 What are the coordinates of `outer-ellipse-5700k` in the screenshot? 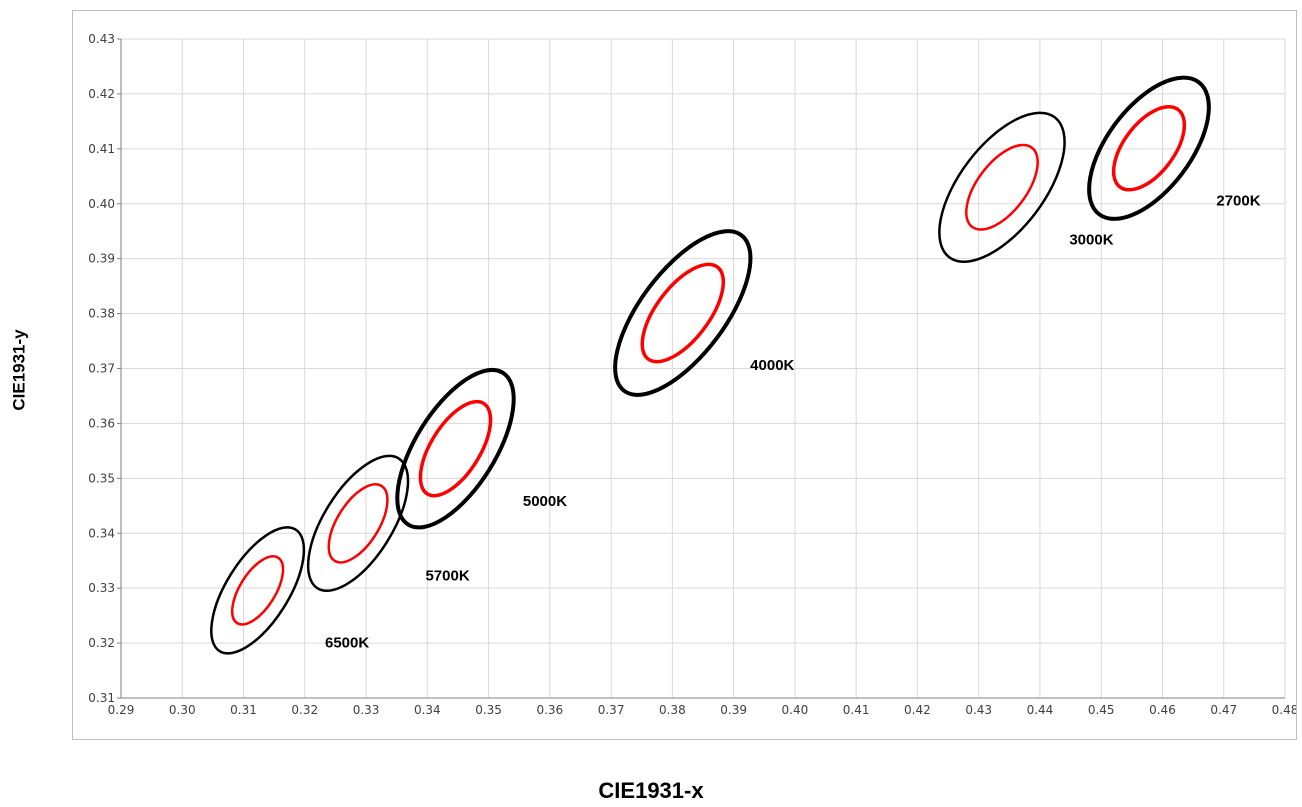 It's located at (358, 523).